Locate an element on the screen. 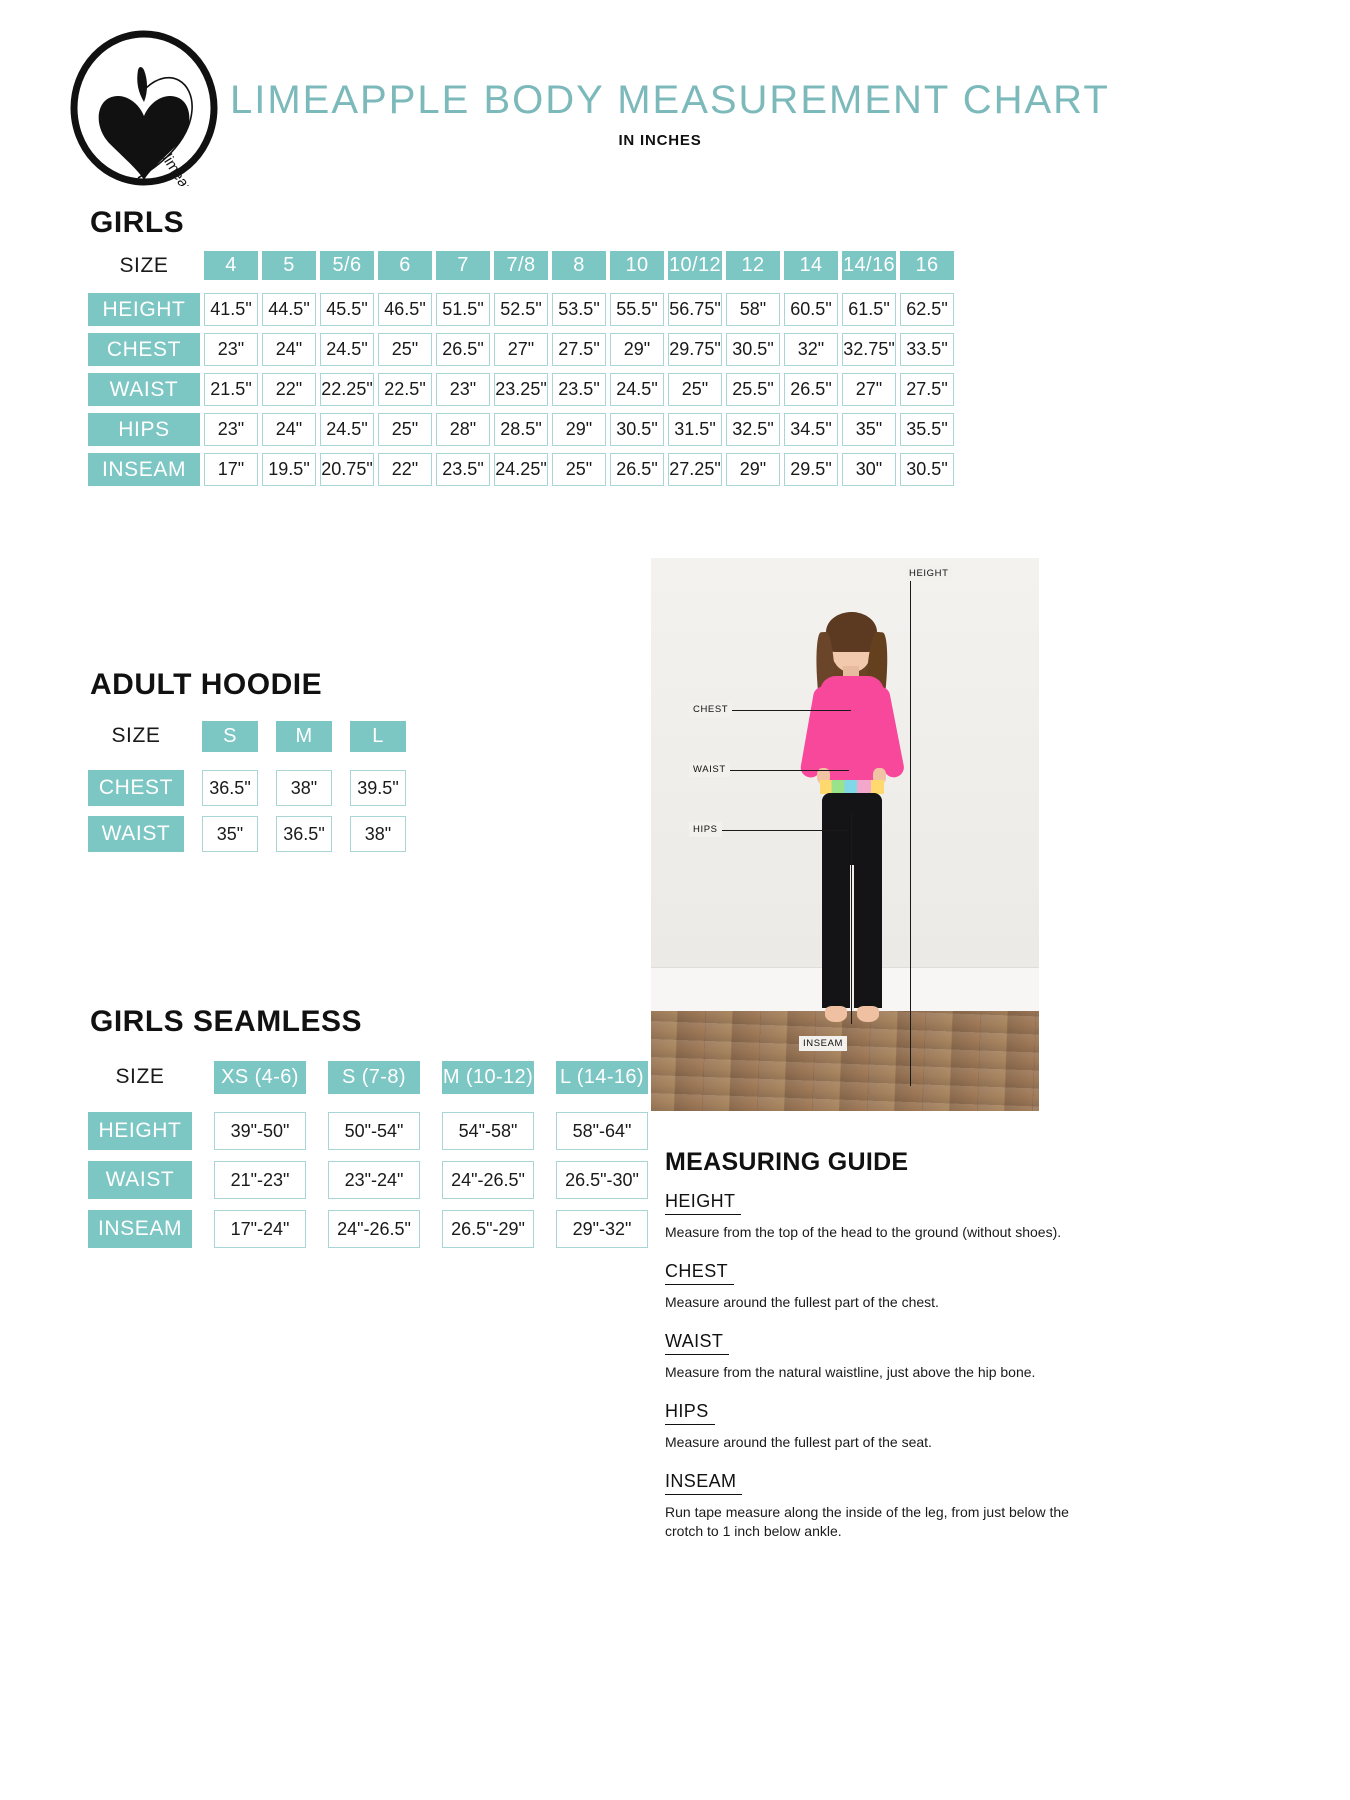 This screenshot has width=1350, height=1800. girls-cell: 29.75" is located at coordinates (695, 349).